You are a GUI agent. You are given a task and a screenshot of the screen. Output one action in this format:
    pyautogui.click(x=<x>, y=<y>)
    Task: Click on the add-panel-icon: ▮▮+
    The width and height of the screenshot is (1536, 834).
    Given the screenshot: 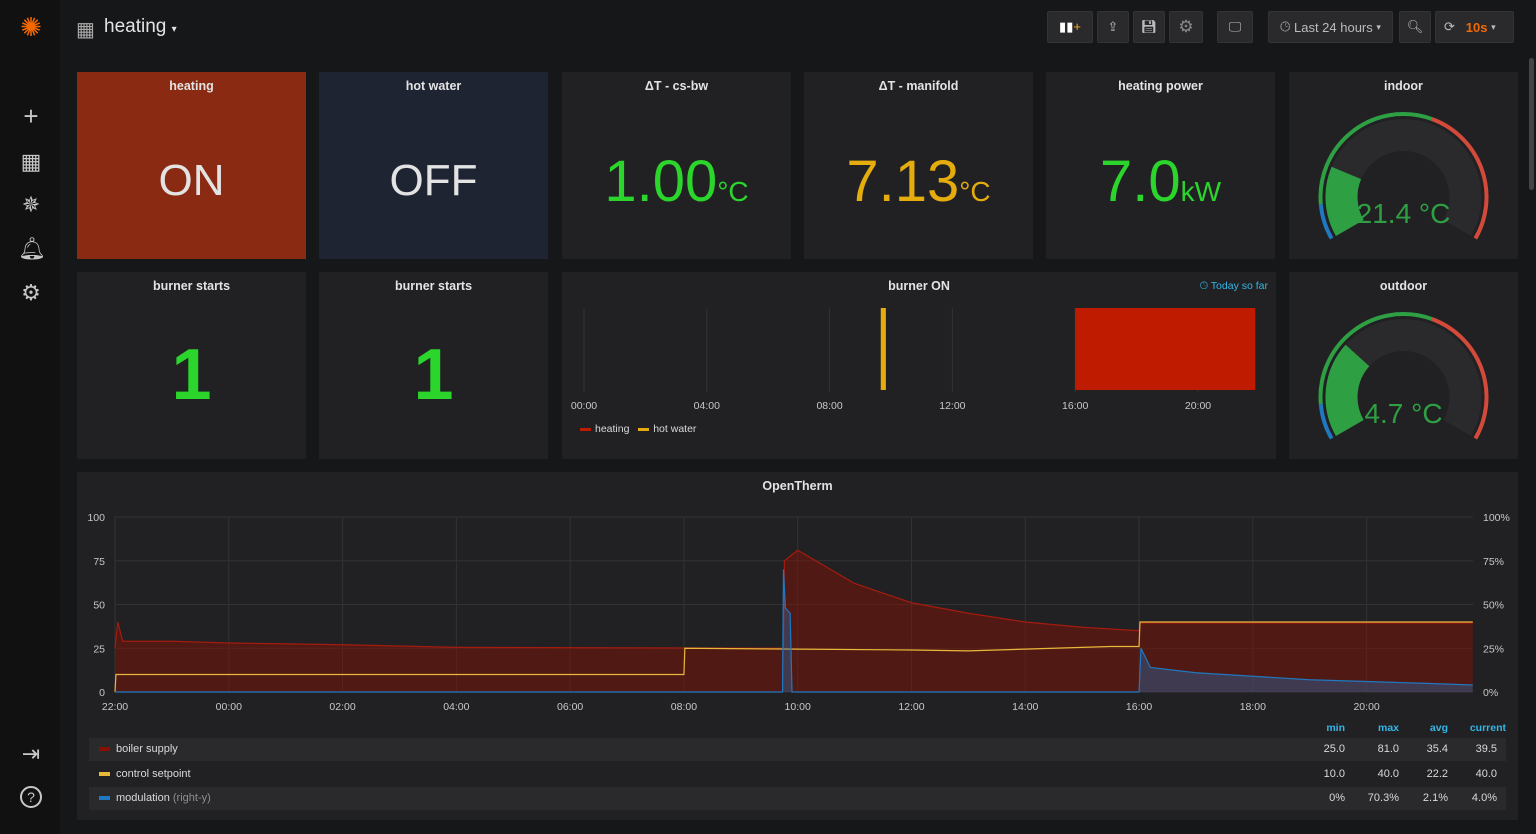 What is the action you would take?
    pyautogui.click(x=1070, y=26)
    